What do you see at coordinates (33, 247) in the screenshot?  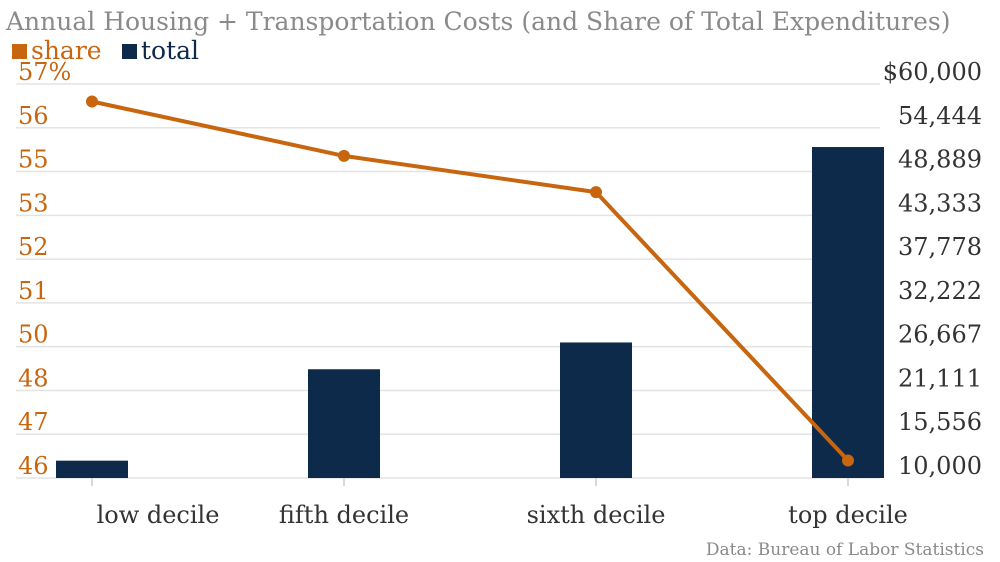 I see `left-tick-label: 52` at bounding box center [33, 247].